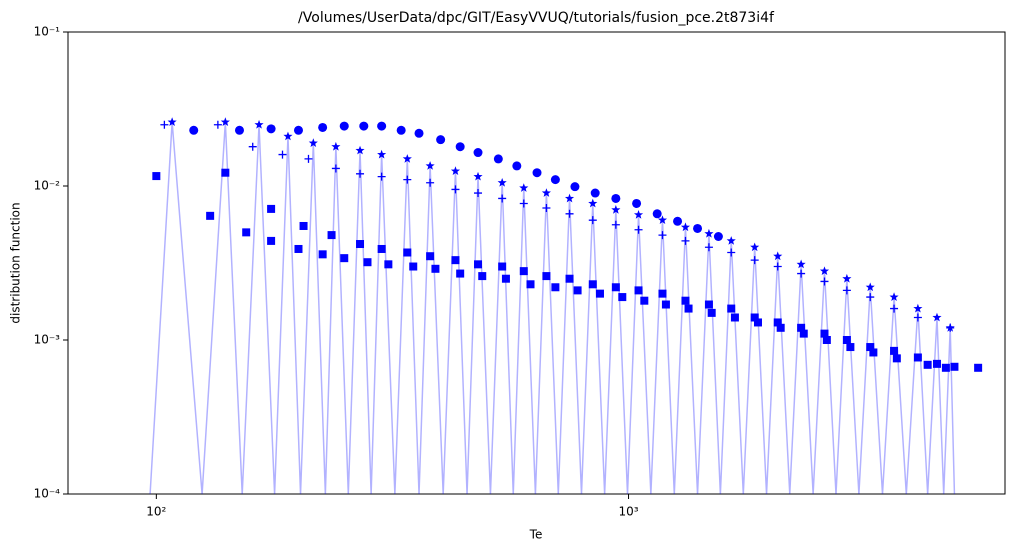 Image resolution: width=1012 pixels, height=552 pixels. What do you see at coordinates (47, 186) in the screenshot?
I see `y-tick-label: 10⁻²` at bounding box center [47, 186].